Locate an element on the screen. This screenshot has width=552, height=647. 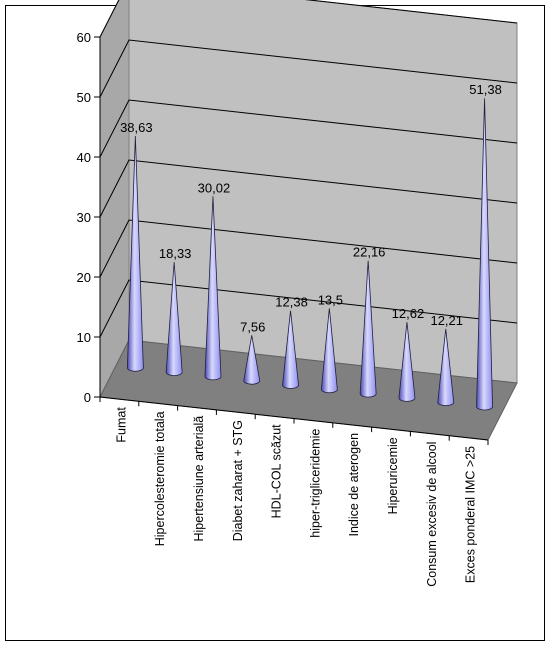
y-tick-label: 40 is located at coordinates (84, 157).